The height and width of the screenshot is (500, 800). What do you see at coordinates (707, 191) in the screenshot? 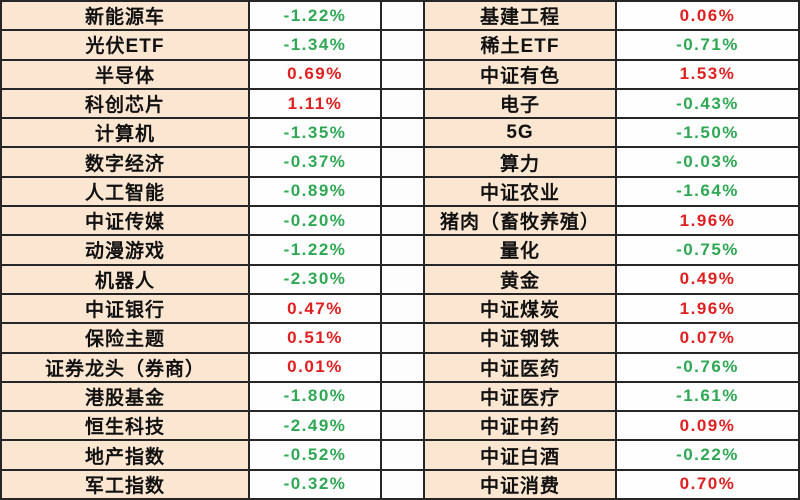
I see `change-value-cell-right: -1.64%` at bounding box center [707, 191].